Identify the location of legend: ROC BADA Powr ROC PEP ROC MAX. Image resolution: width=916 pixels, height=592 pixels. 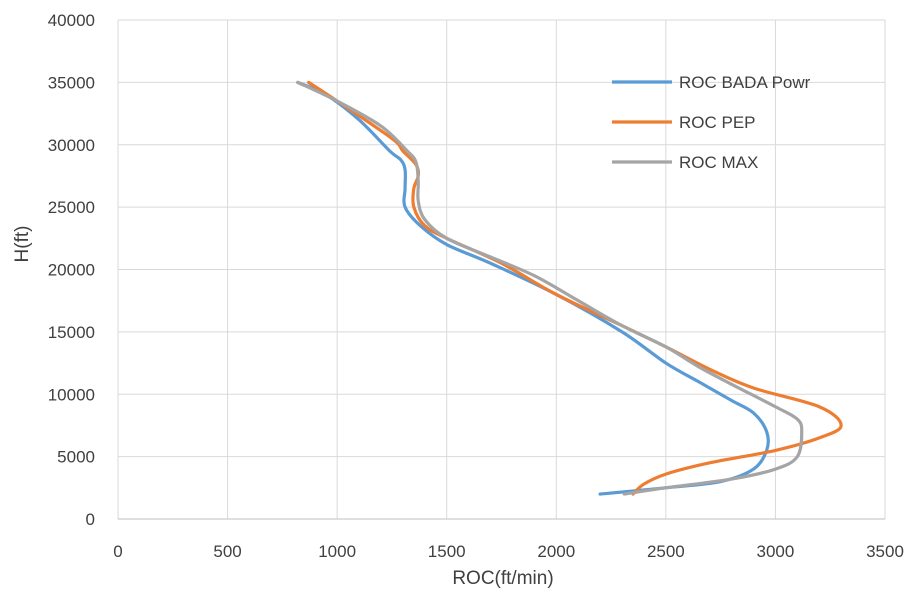
(711, 122).